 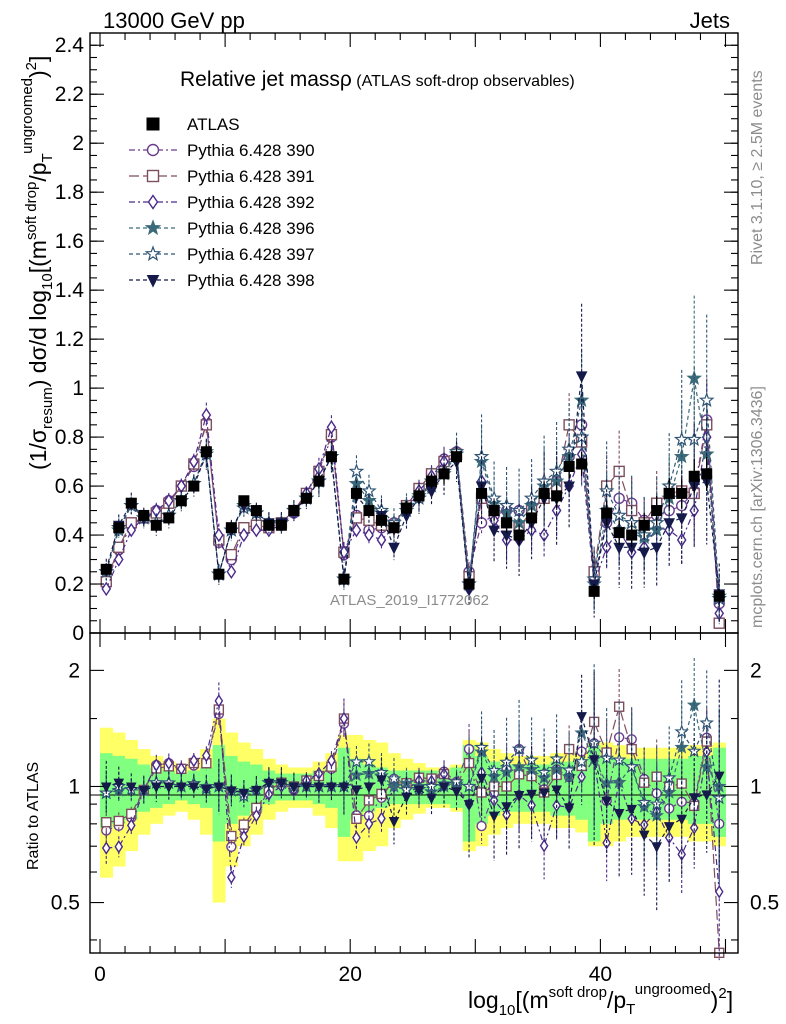 I want to click on main-y-tick-label: 1, so click(x=78, y=388).